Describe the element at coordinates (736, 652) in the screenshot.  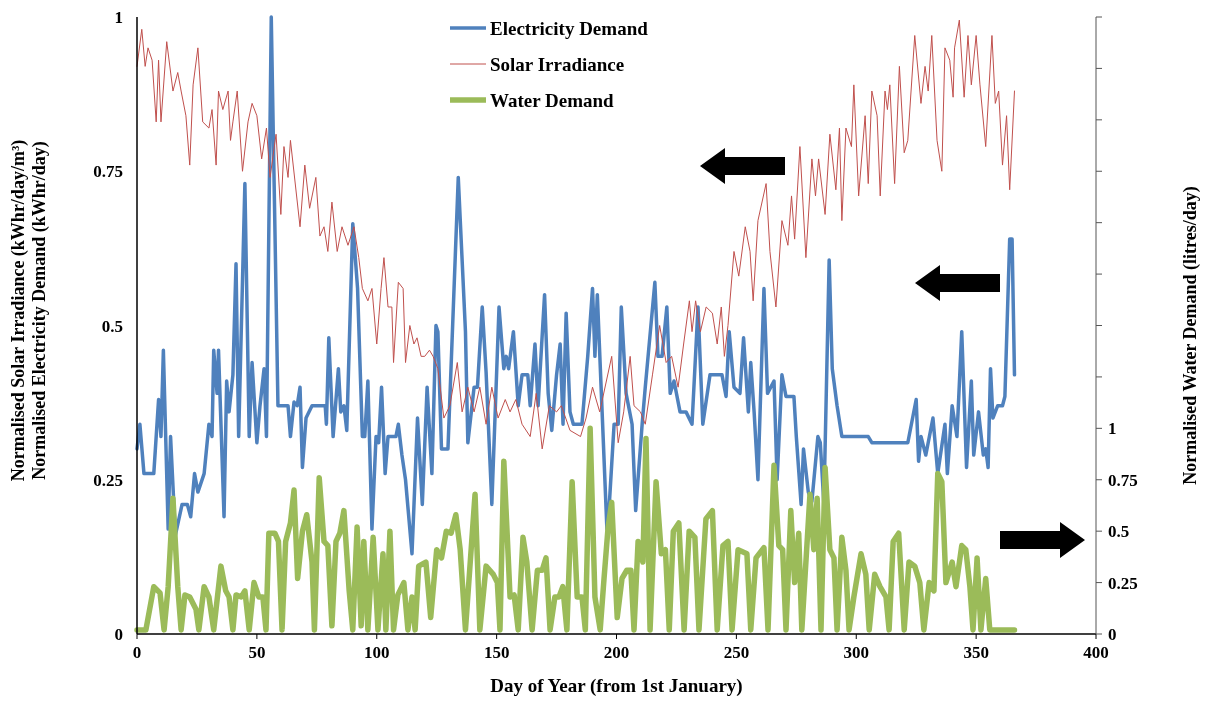
I see `x-tick-label: 250` at that location.